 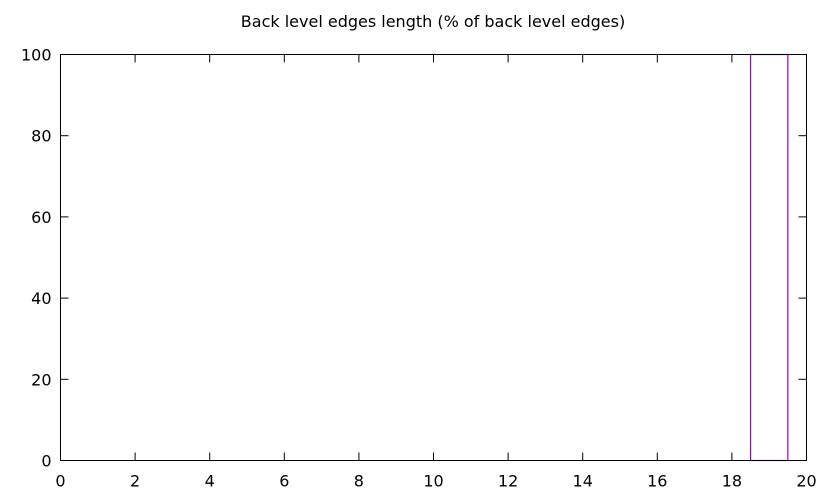 I want to click on x-tick-label-2: 4, so click(x=210, y=481).